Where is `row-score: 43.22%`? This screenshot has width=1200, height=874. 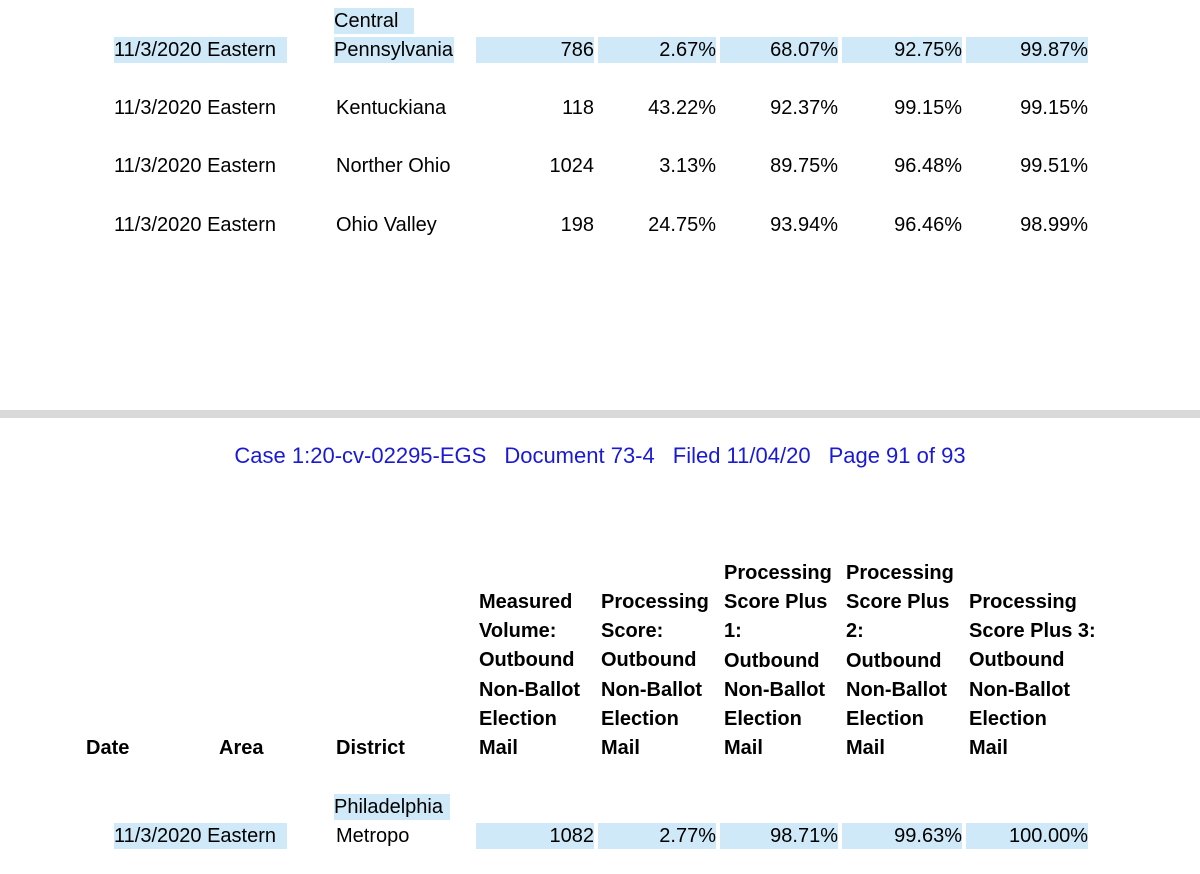 row-score: 43.22% is located at coordinates (682, 108).